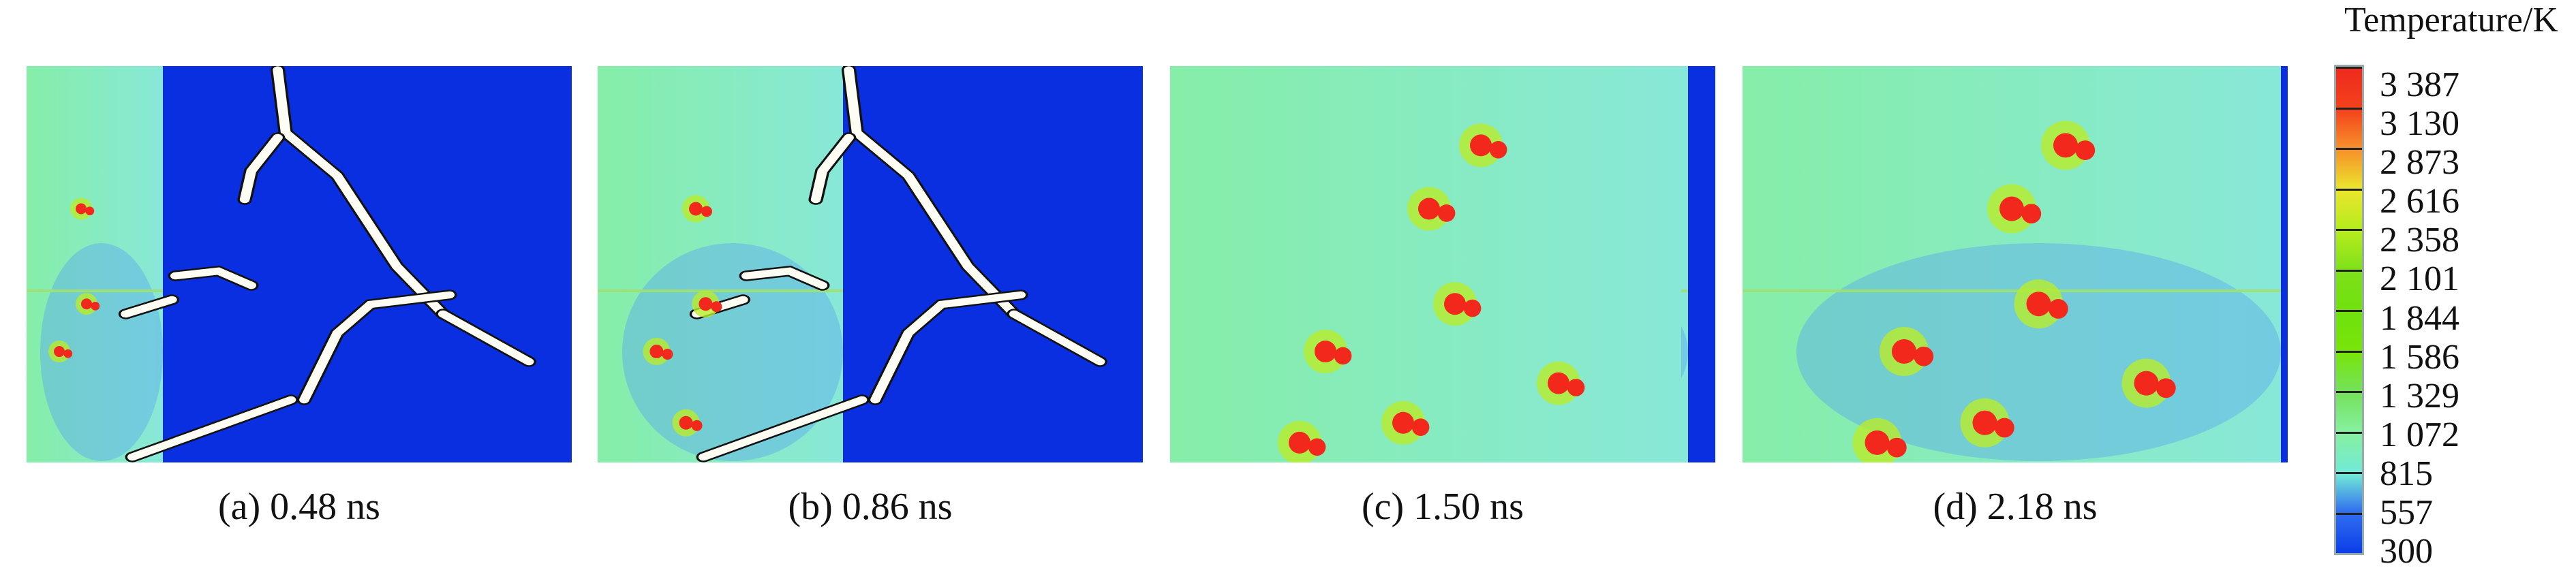 The width and height of the screenshot is (2576, 581). I want to click on colorbar-tick-label: 815, so click(2406, 473).